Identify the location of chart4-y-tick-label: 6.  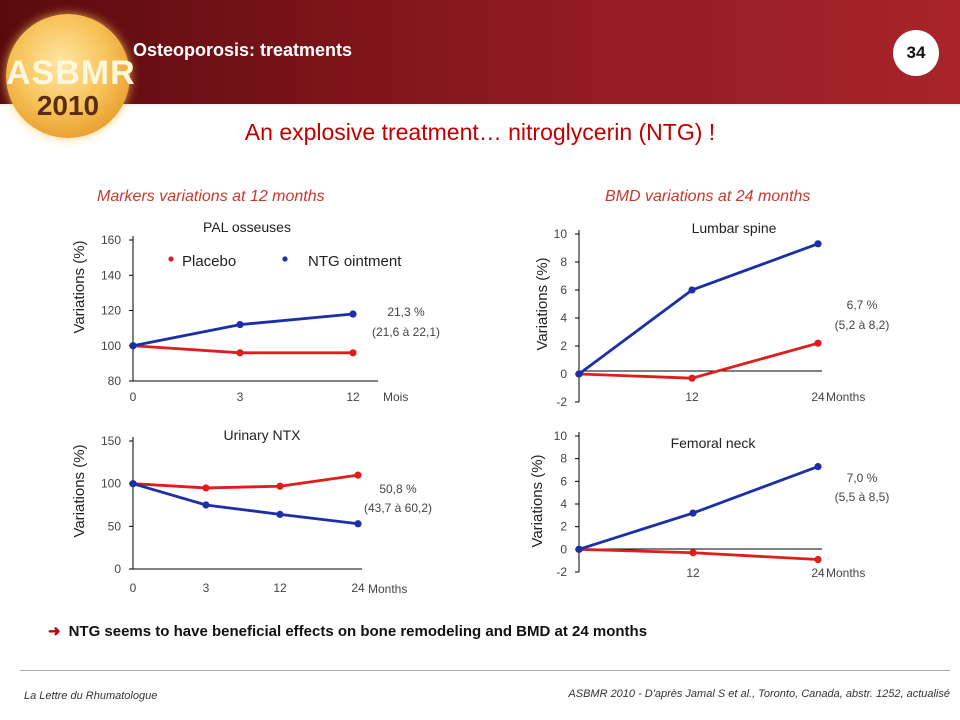
(563, 481).